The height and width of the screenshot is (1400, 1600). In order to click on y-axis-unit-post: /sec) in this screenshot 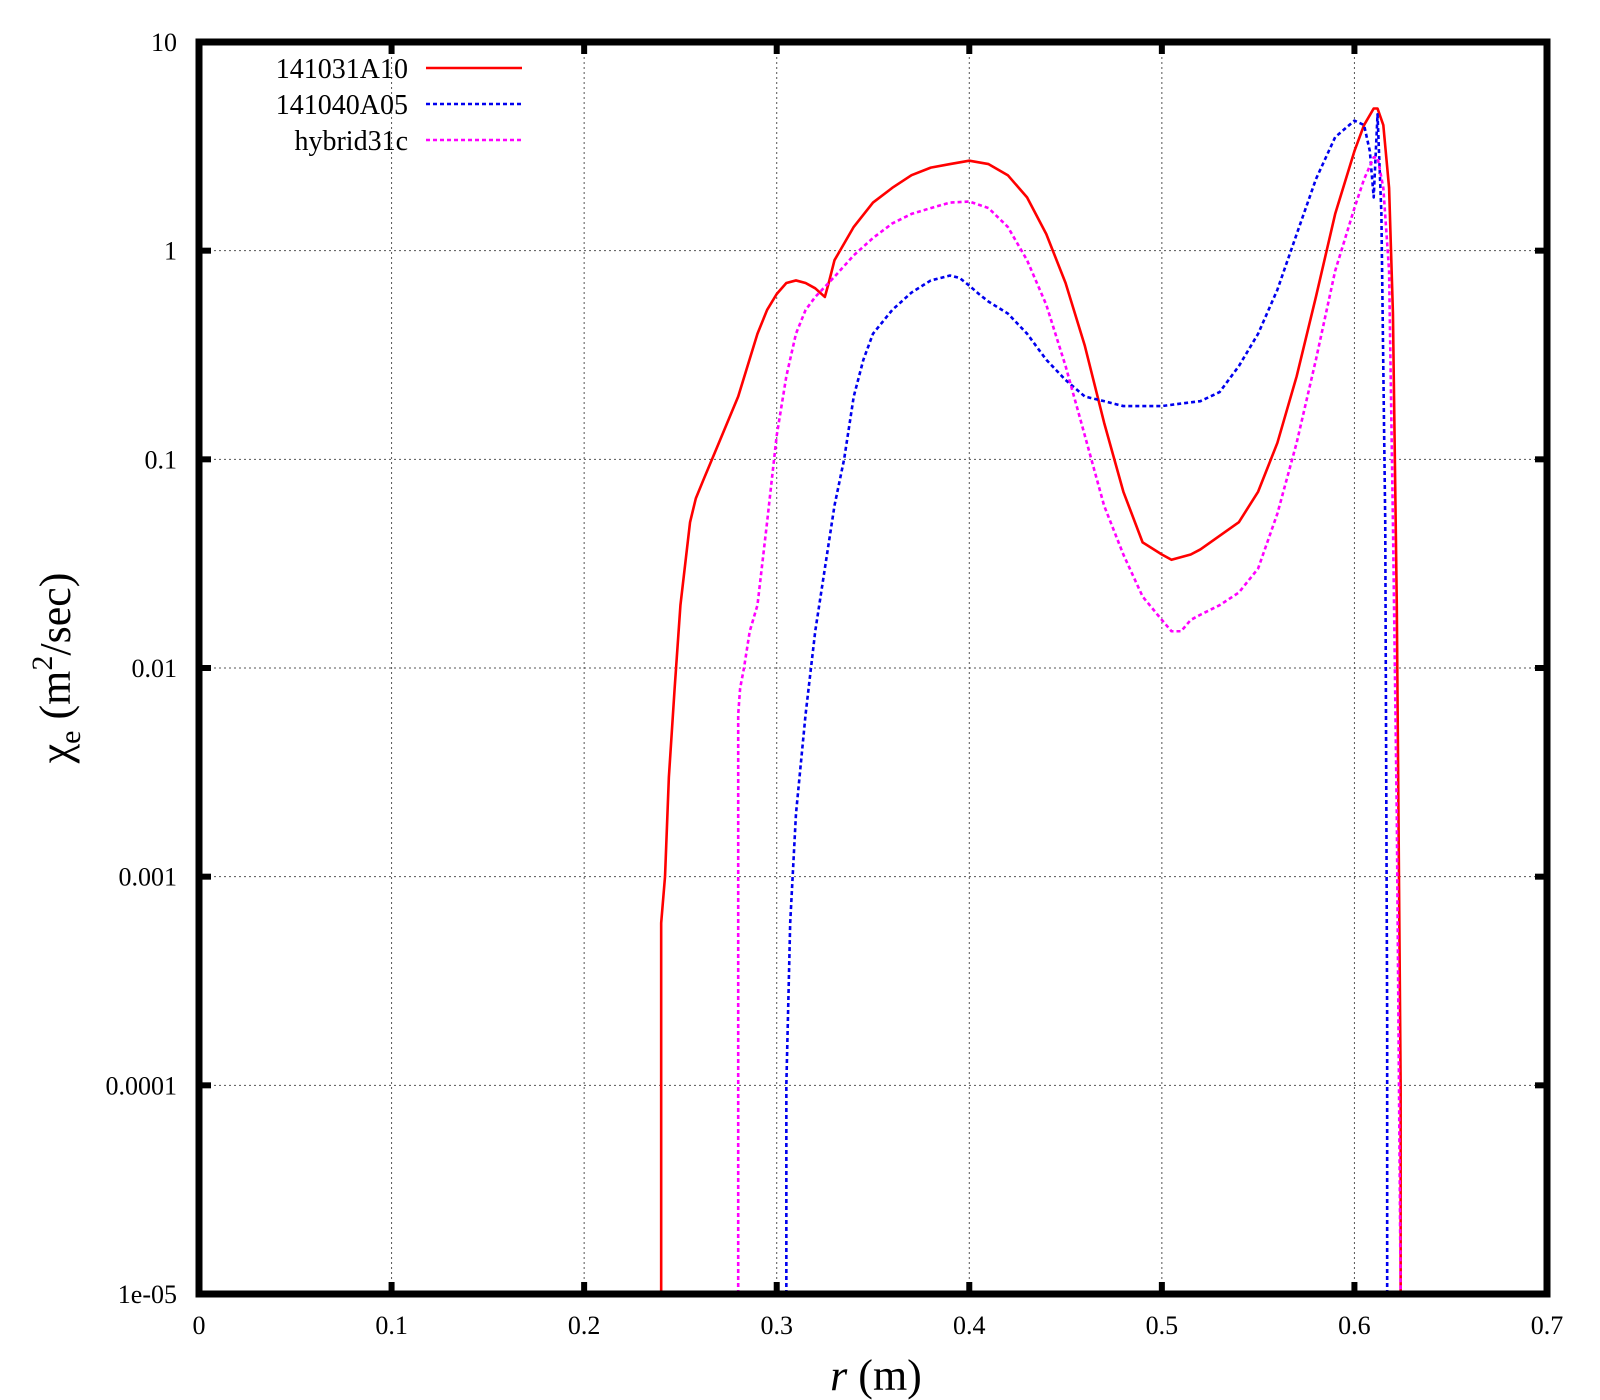, I will do `click(55, 614)`.